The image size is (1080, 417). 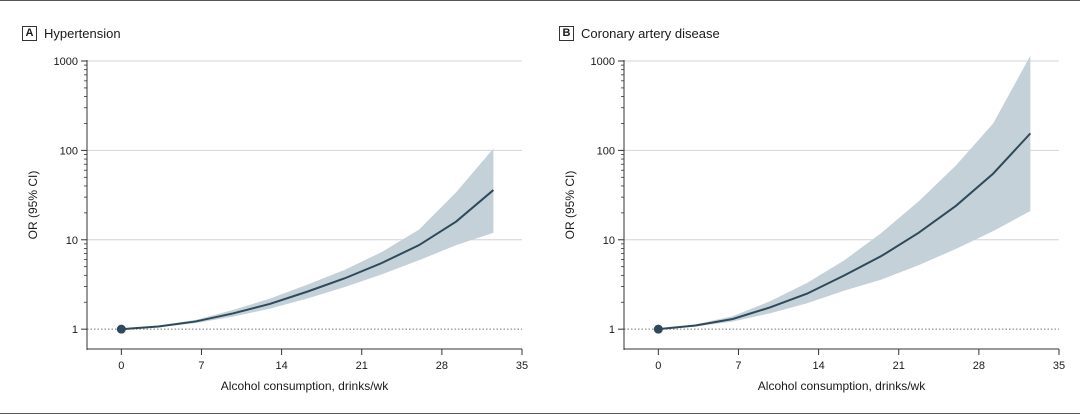 What do you see at coordinates (29, 33) in the screenshot?
I see `panel-a-letter: A` at bounding box center [29, 33].